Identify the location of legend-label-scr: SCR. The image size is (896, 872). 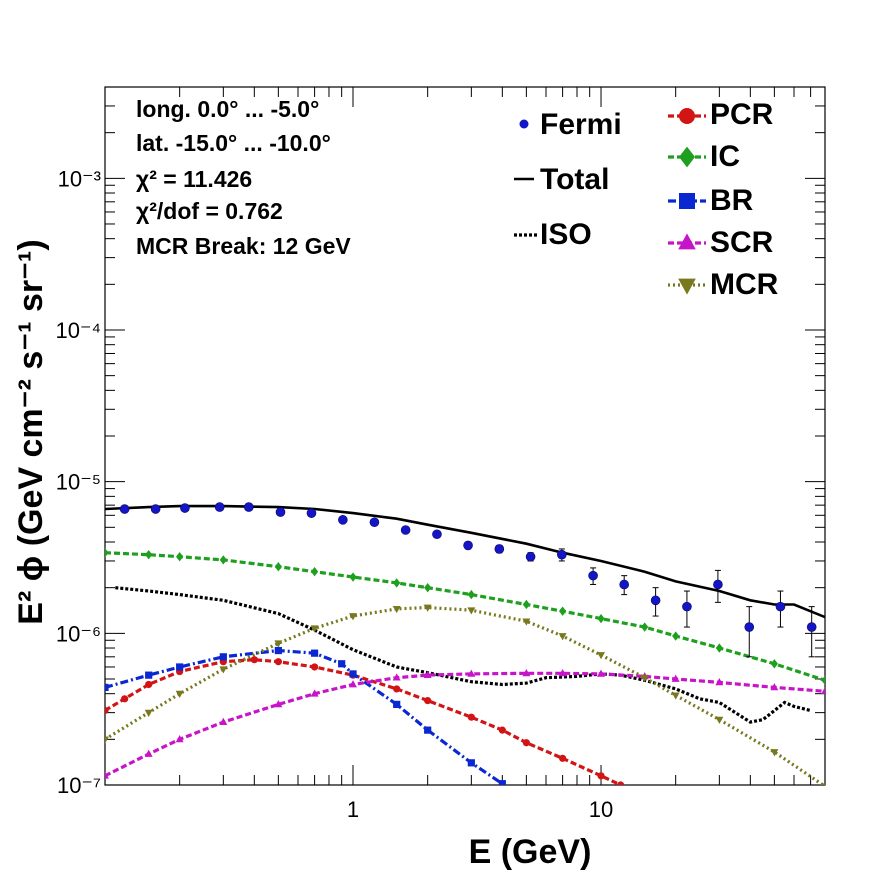
(742, 242).